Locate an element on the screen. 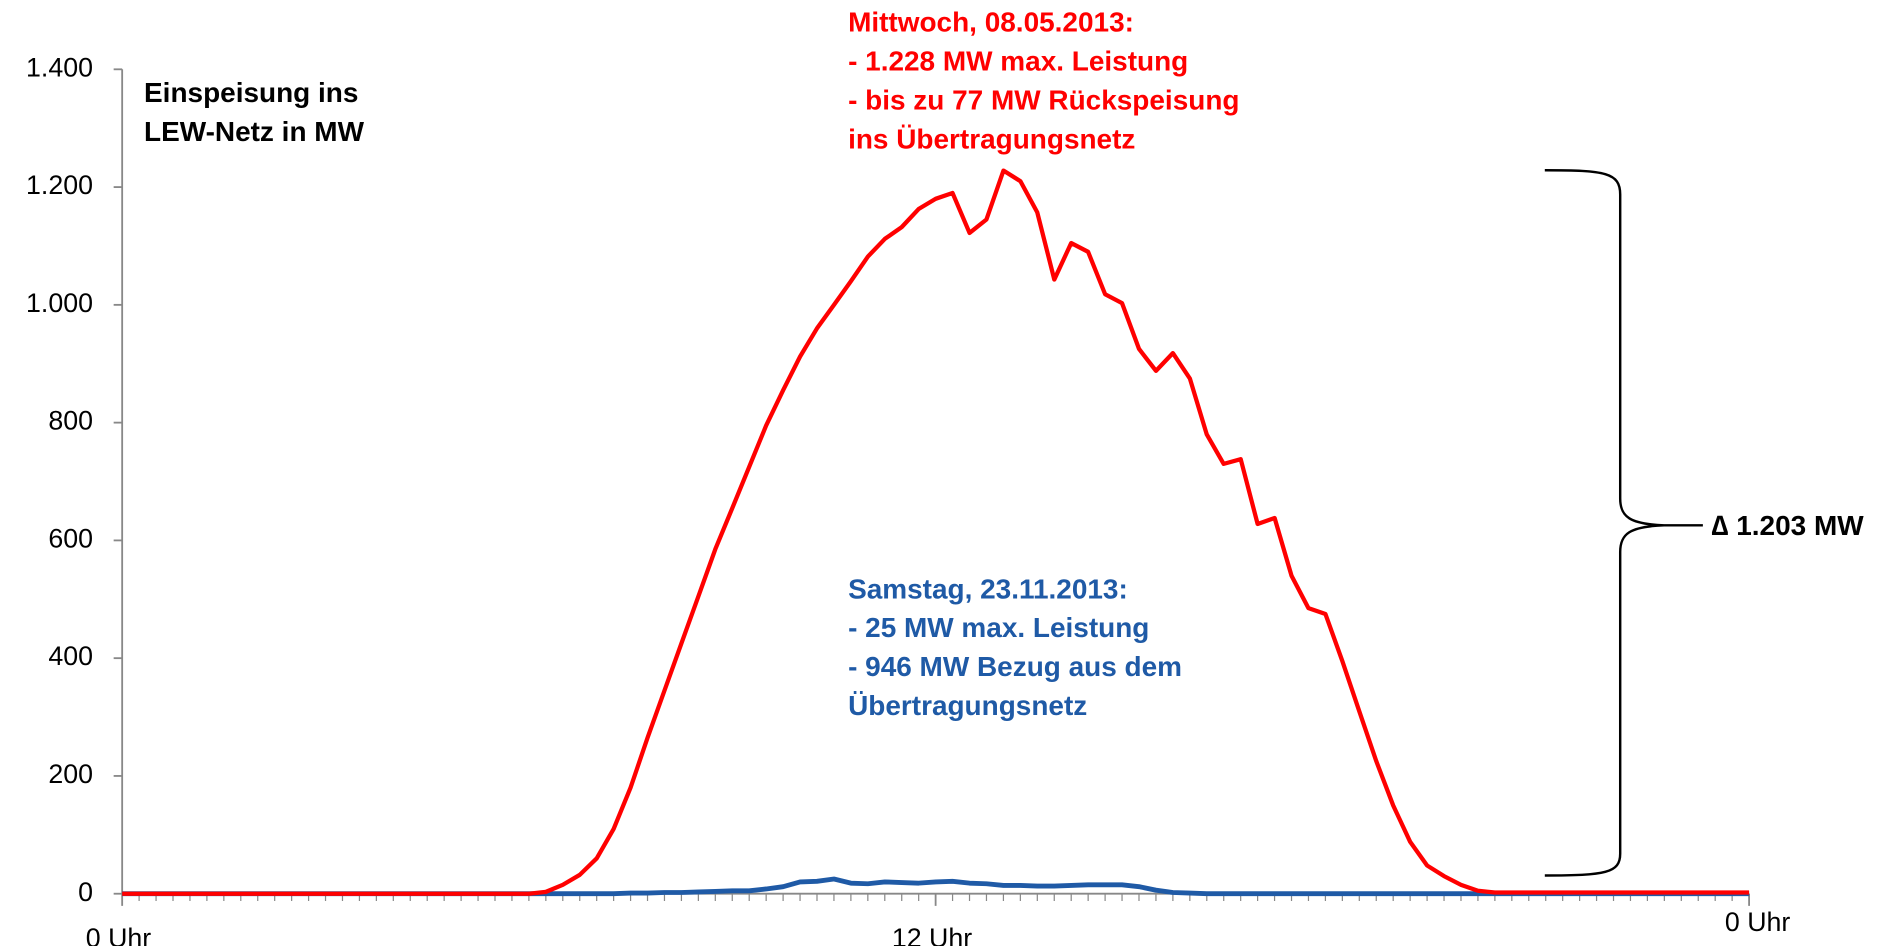 The height and width of the screenshot is (946, 1898). annotation: Samstag, 23.11.2013: is located at coordinates (988, 588).